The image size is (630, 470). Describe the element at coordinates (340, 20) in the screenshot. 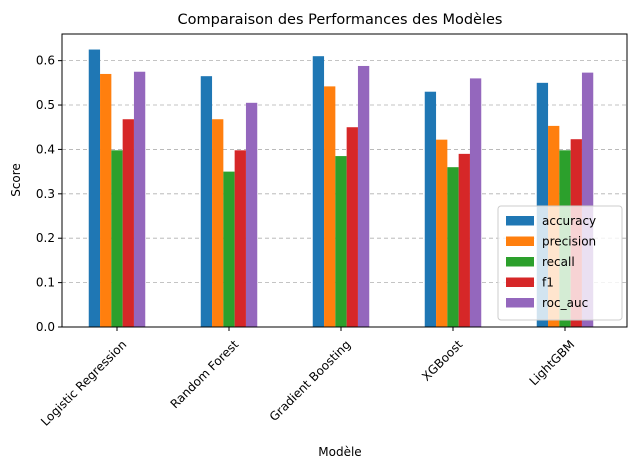

I see `chart-title: Comparaison des Performances des Modèles` at that location.